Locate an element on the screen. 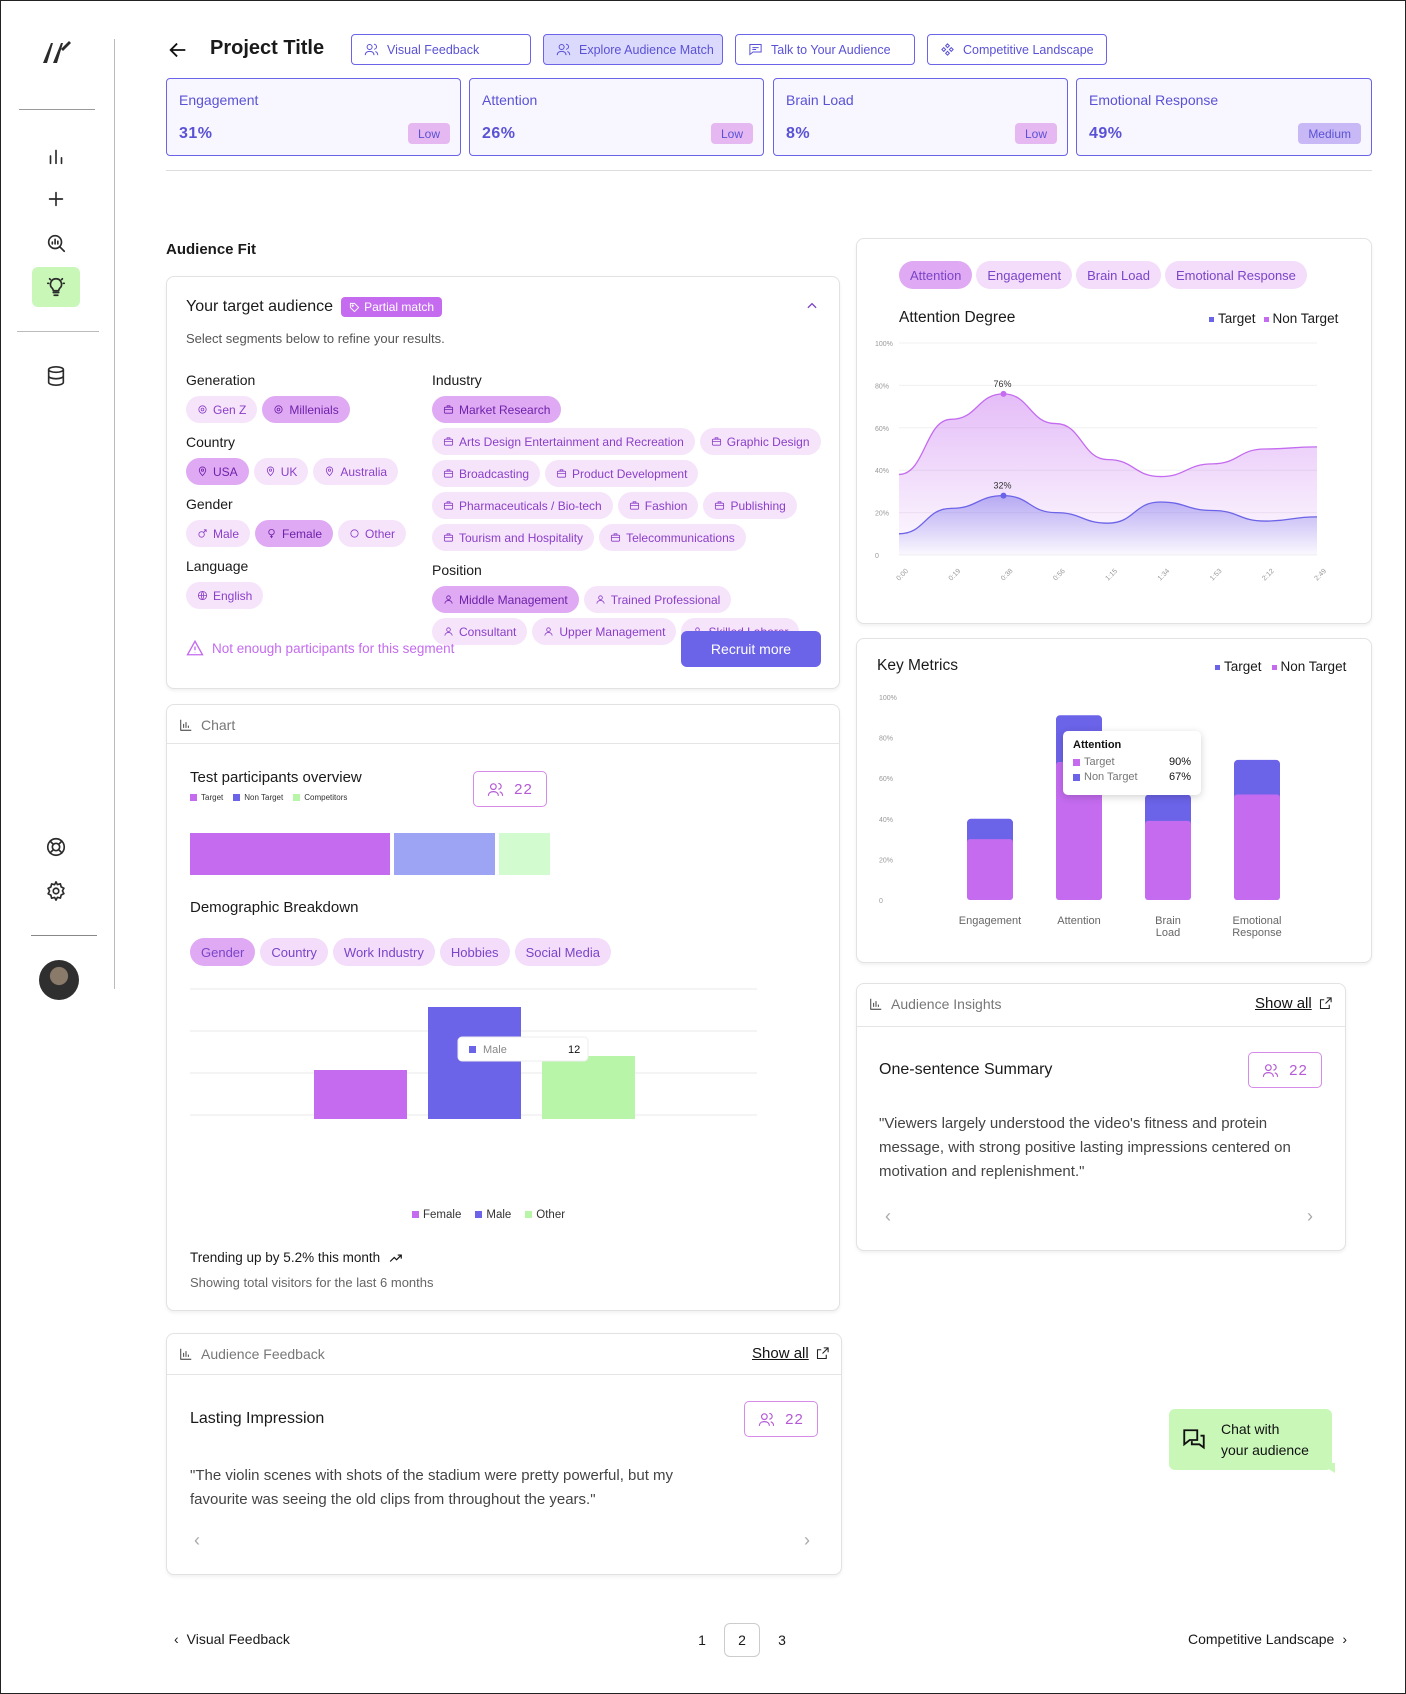 This screenshot has height=1694, width=1406. chart-tooltip: Male 12 is located at coordinates (523, 1049).